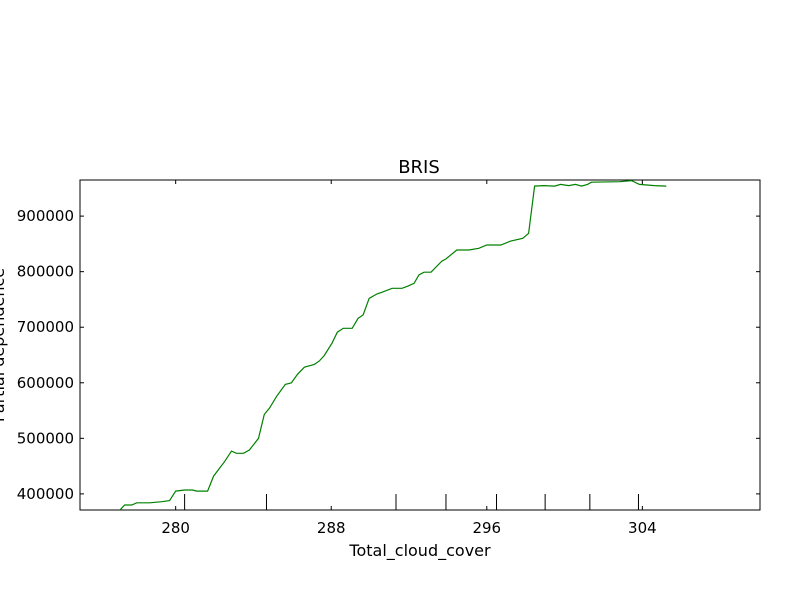 This screenshot has height=600, width=800. Describe the element at coordinates (45, 438) in the screenshot. I see `y-tick-label: 500000` at that location.